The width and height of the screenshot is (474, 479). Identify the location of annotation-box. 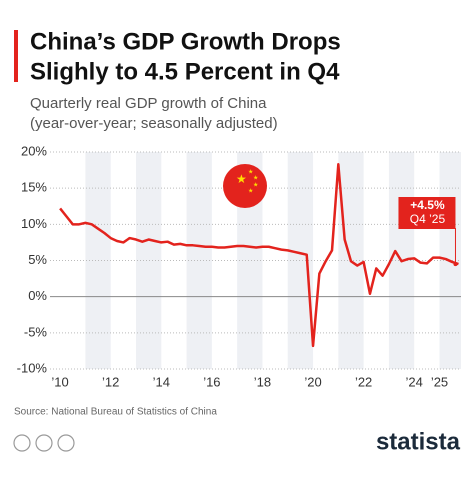
(427, 213).